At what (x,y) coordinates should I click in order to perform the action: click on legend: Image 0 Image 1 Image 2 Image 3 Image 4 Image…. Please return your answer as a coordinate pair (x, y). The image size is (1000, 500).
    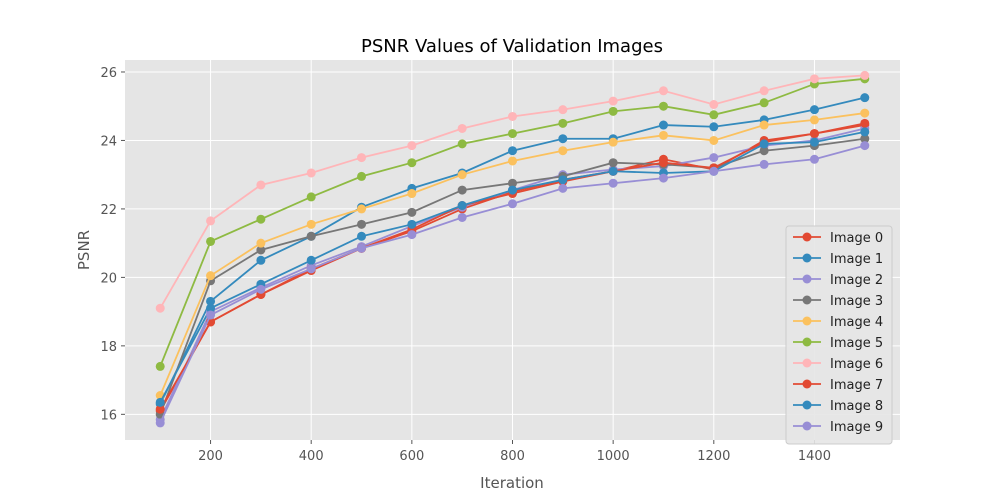
    Looking at the image, I should click on (839, 335).